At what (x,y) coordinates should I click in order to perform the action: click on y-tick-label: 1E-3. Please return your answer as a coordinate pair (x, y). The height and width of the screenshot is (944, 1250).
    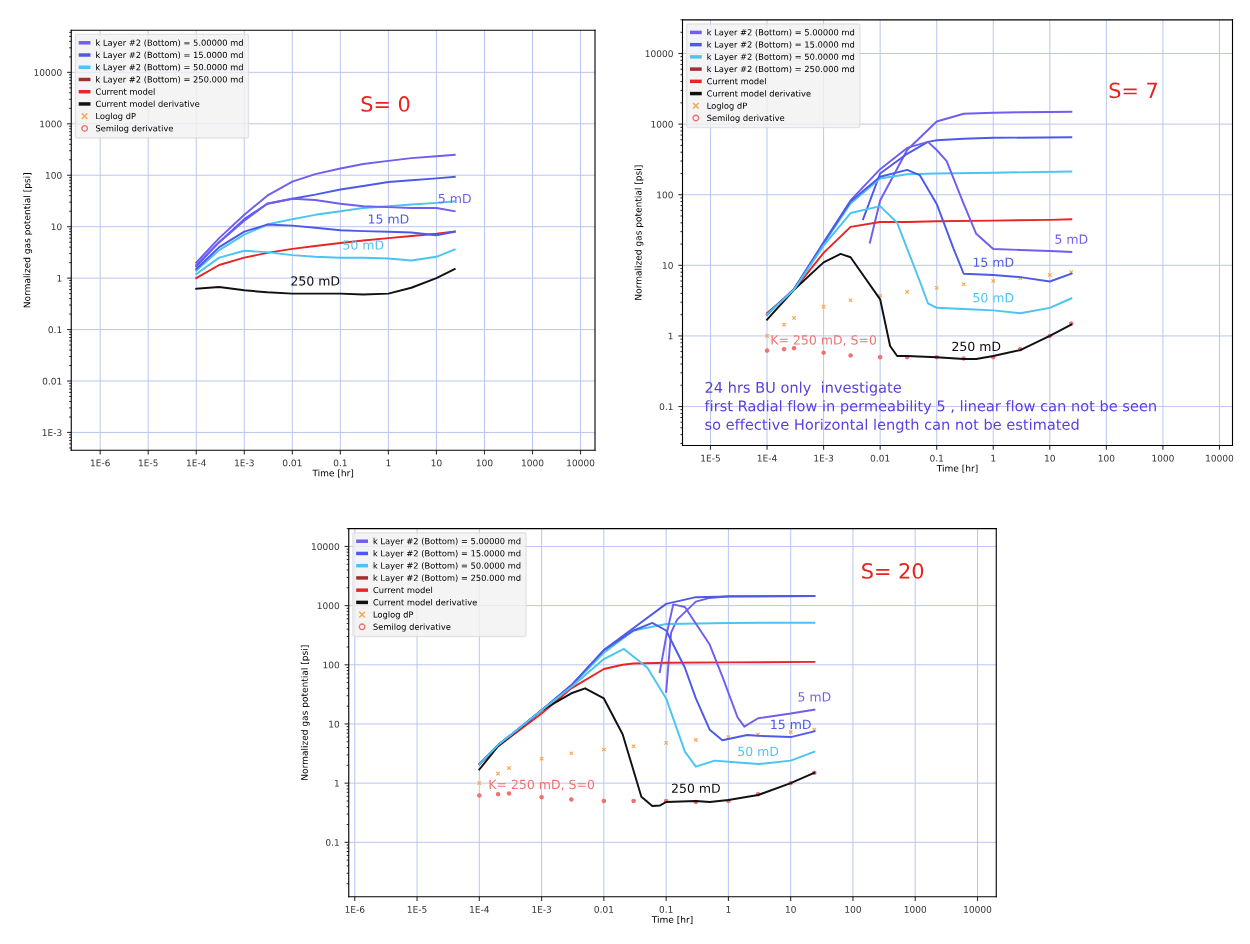
    Looking at the image, I should click on (52, 433).